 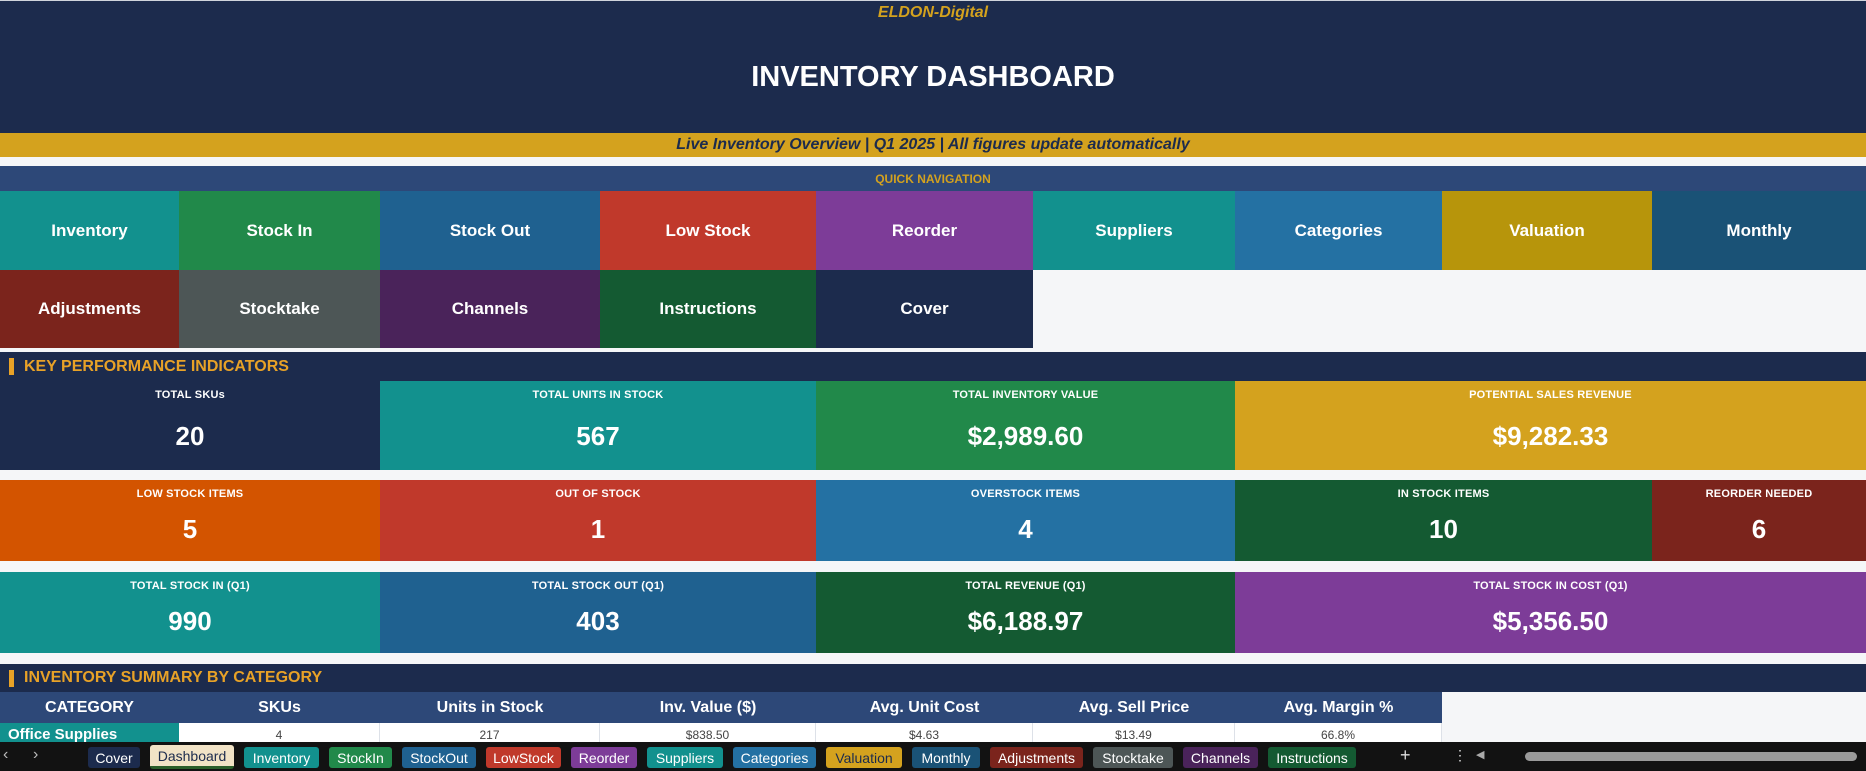 What do you see at coordinates (1405, 755) in the screenshot?
I see `plus-icon: +` at bounding box center [1405, 755].